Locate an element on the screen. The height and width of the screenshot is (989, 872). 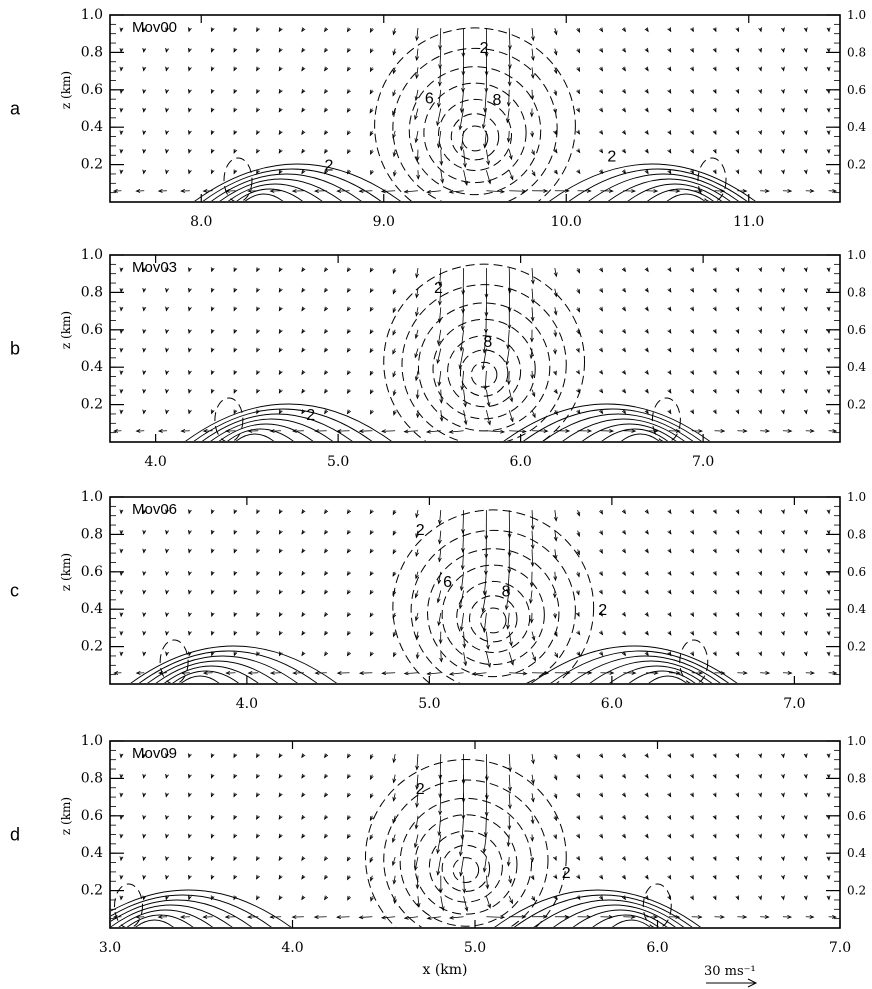
y-tick-label-right: 0.2 is located at coordinates (856, 165).